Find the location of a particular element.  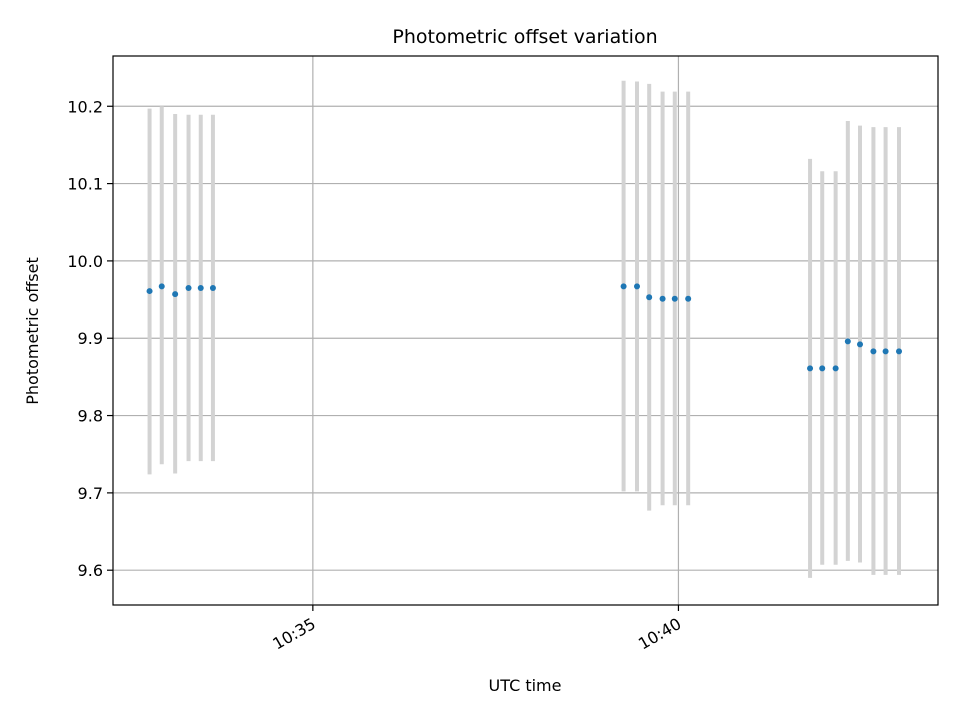

y-tick-label: 9.7 is located at coordinates (90, 493).